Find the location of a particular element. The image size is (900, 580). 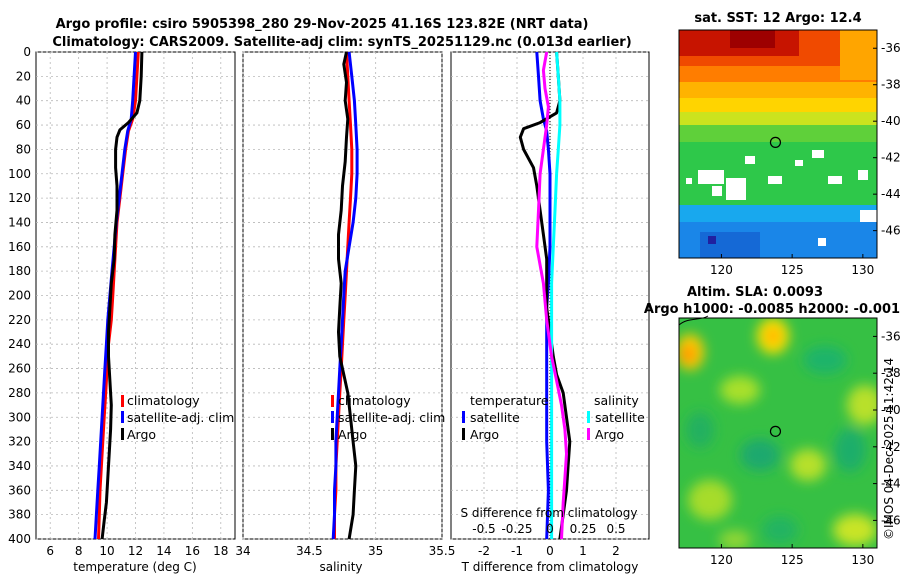

sst-heatmap is located at coordinates (778, 144).